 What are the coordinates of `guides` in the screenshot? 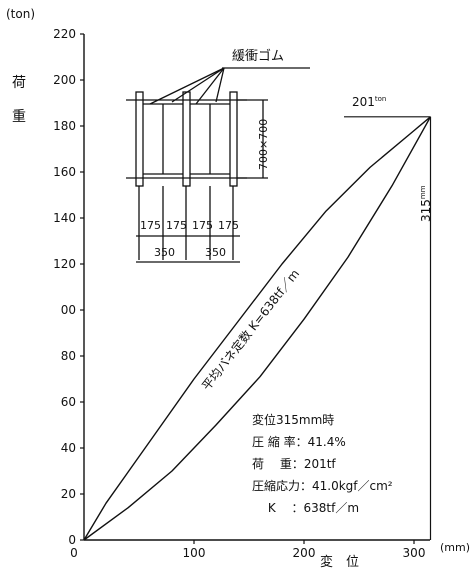 It's located at (388, 328).